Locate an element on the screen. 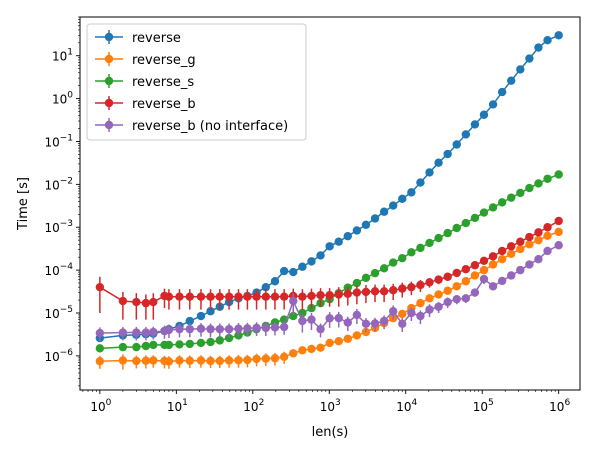  x-tick-label: 10⁵ is located at coordinates (483, 406).